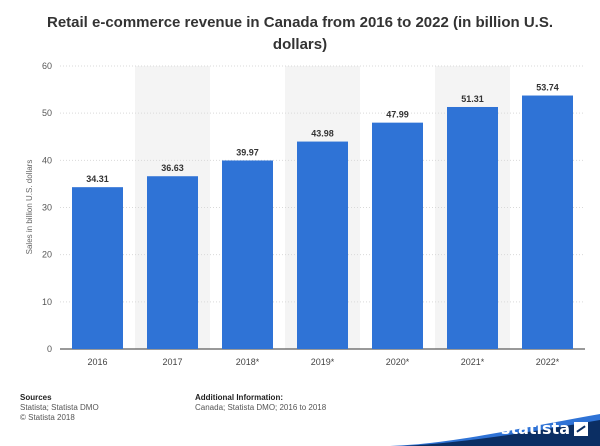  What do you see at coordinates (248, 362) in the screenshot?
I see `x-tick-label: 2018*` at bounding box center [248, 362].